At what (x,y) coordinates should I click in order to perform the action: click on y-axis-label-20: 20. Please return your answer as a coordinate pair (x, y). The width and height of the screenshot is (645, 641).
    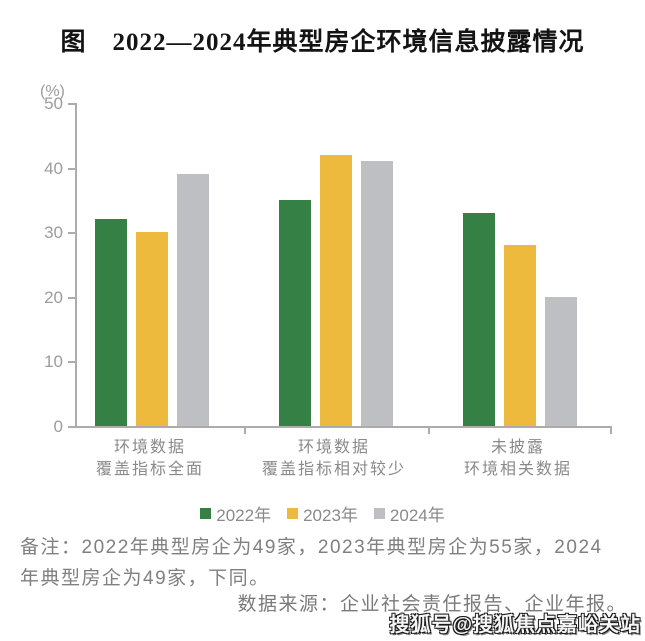
    Looking at the image, I should click on (53, 297).